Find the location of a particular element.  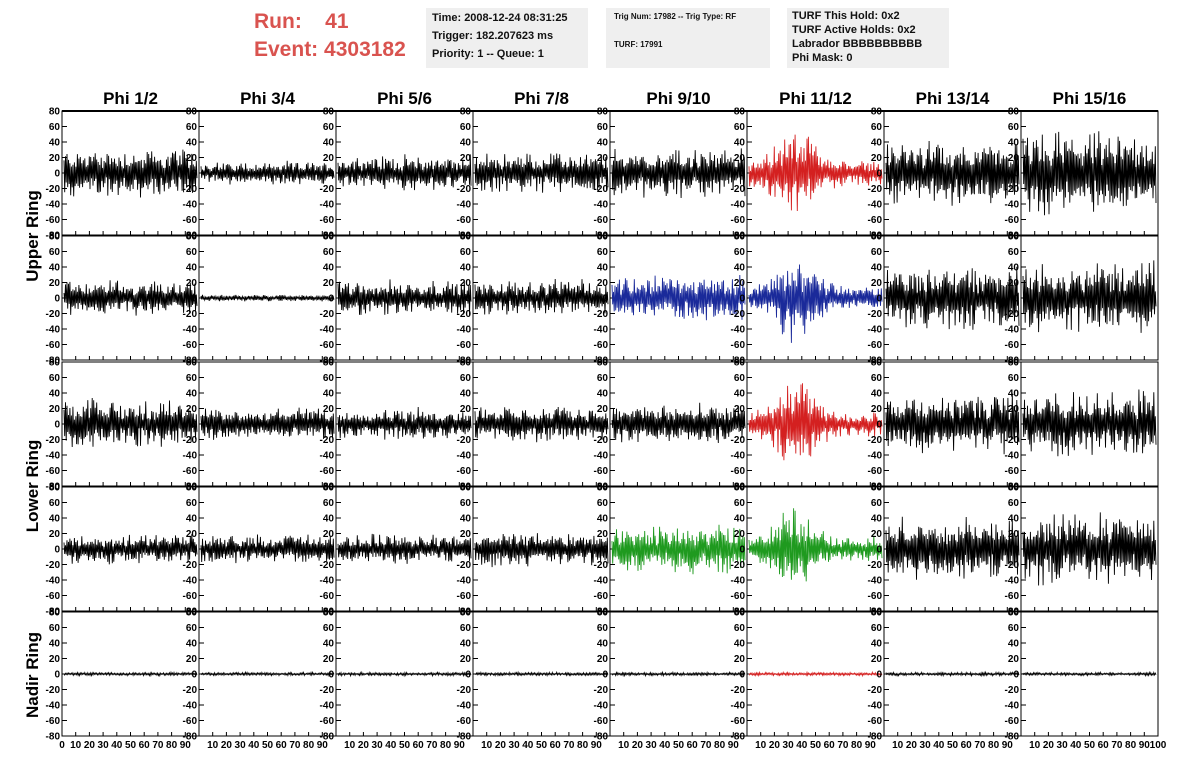

row-label-1: Upper Ring is located at coordinates (32, 236).